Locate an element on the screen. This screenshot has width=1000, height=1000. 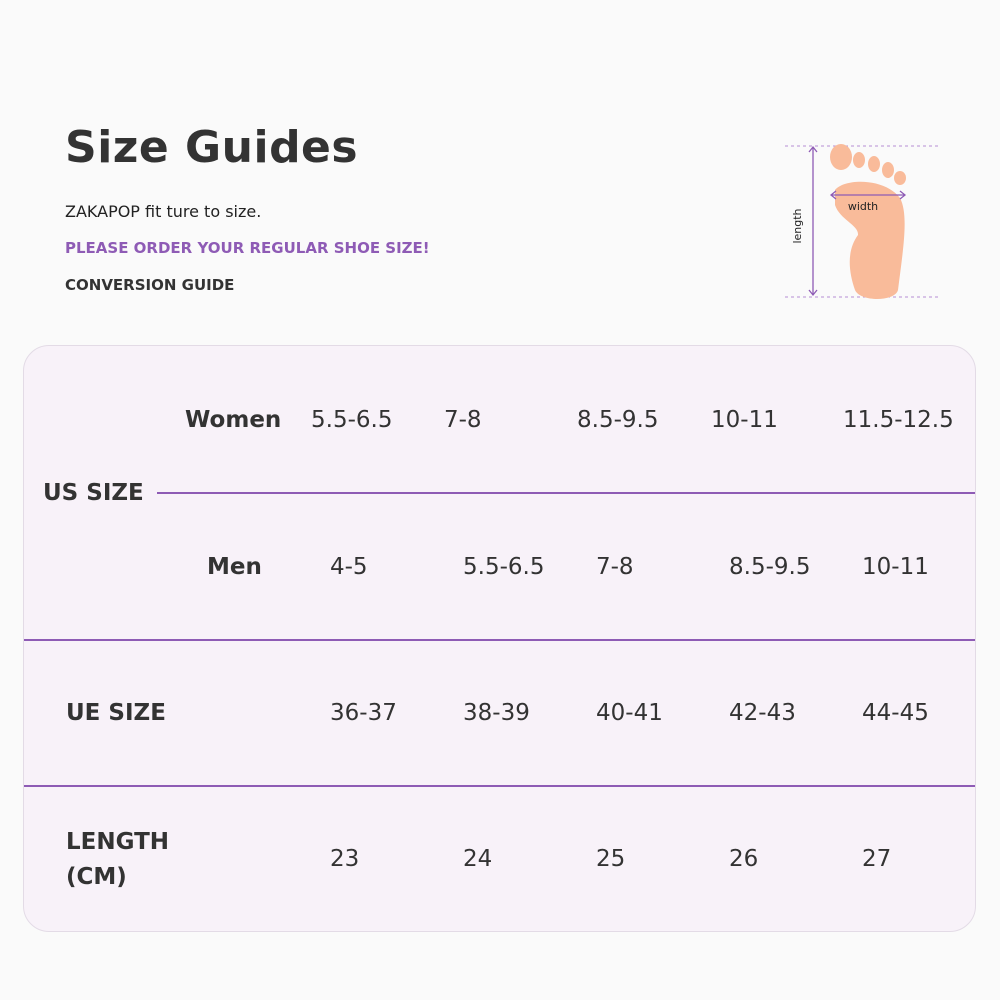
us-size-label: US SIZE is located at coordinates (93, 493).